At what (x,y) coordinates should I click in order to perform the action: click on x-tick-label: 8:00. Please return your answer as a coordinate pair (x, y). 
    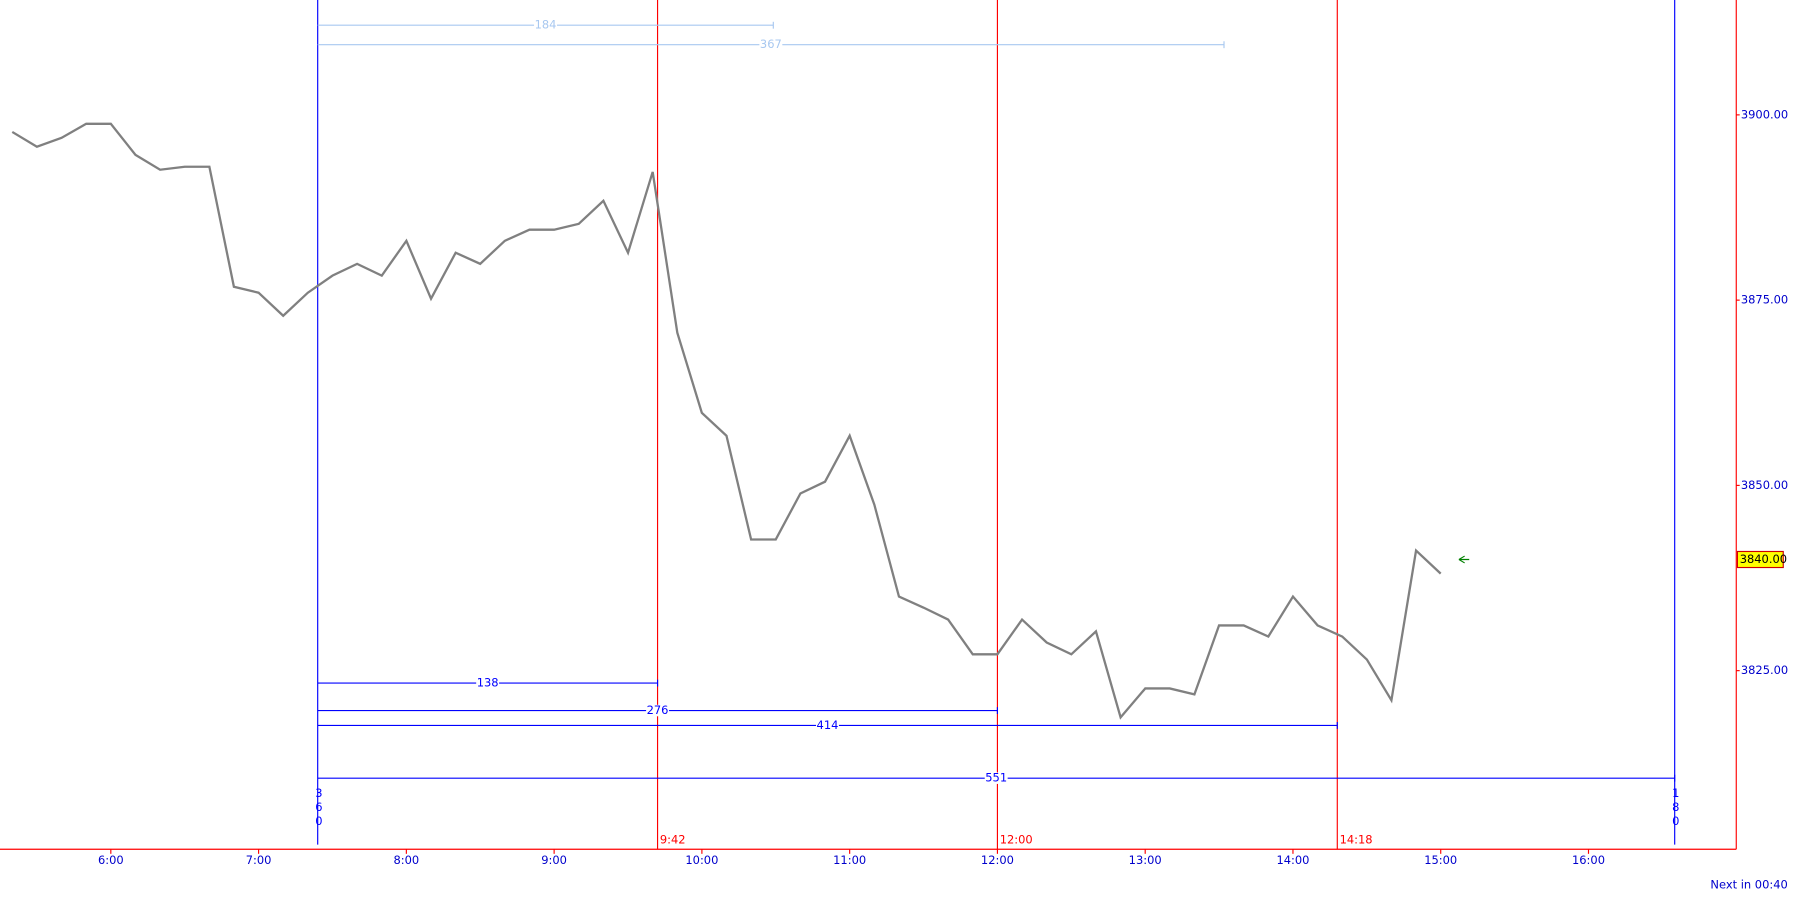
    Looking at the image, I should click on (406, 860).